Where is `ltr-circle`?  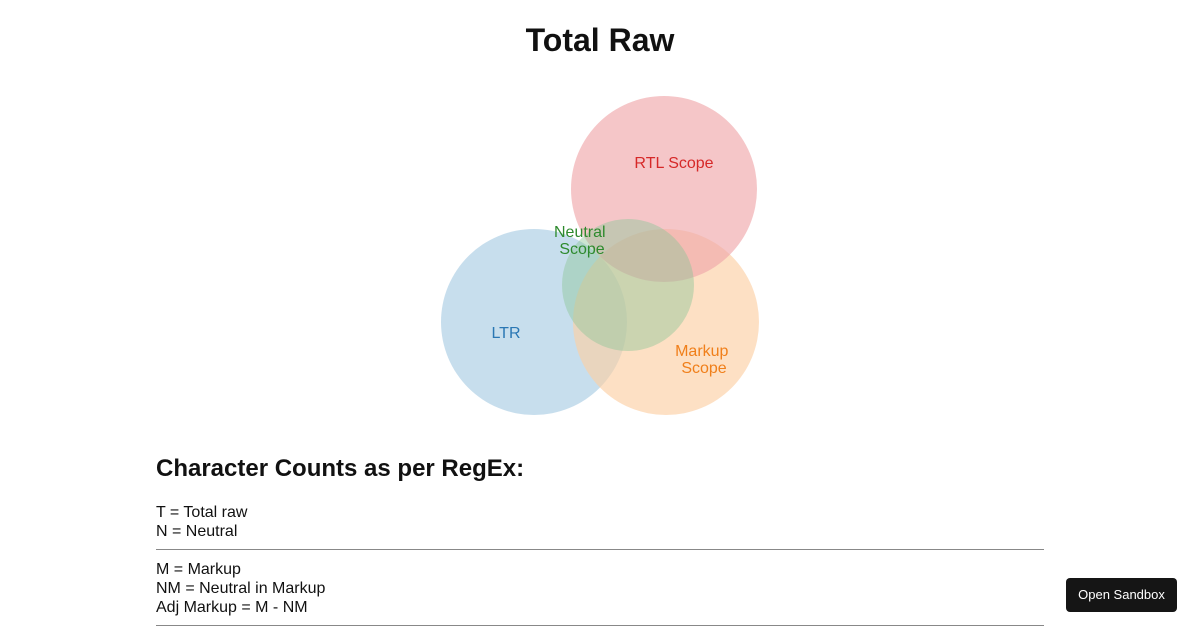 ltr-circle is located at coordinates (534, 322).